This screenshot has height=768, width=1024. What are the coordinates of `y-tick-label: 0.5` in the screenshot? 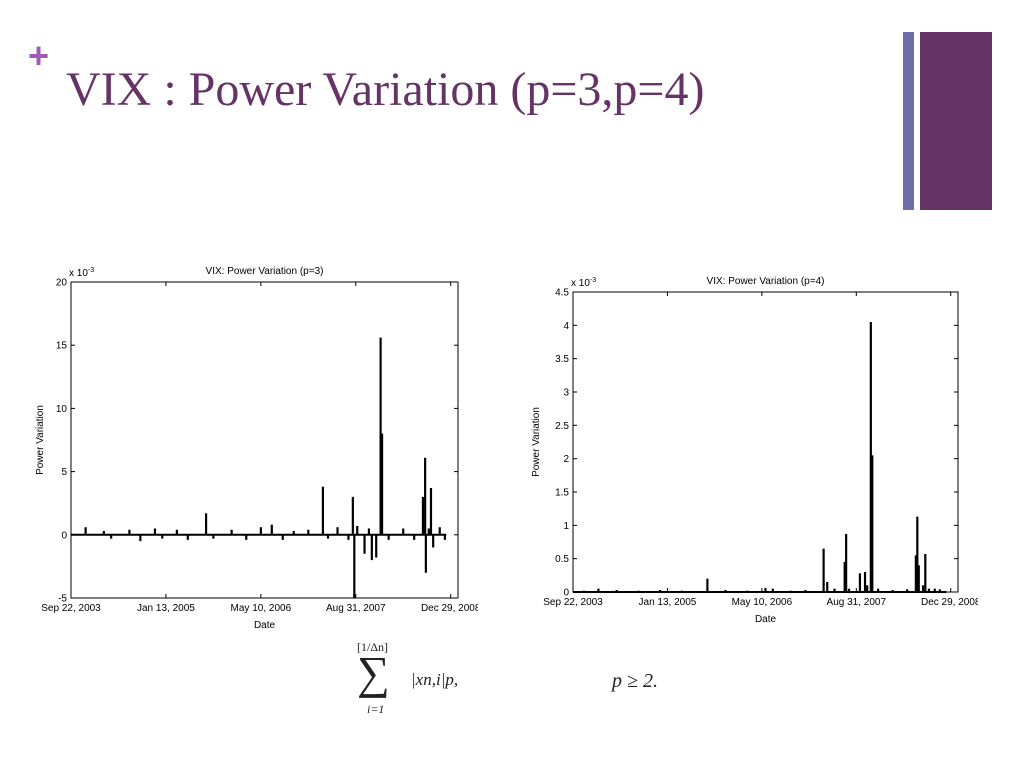 It's located at (562, 559).